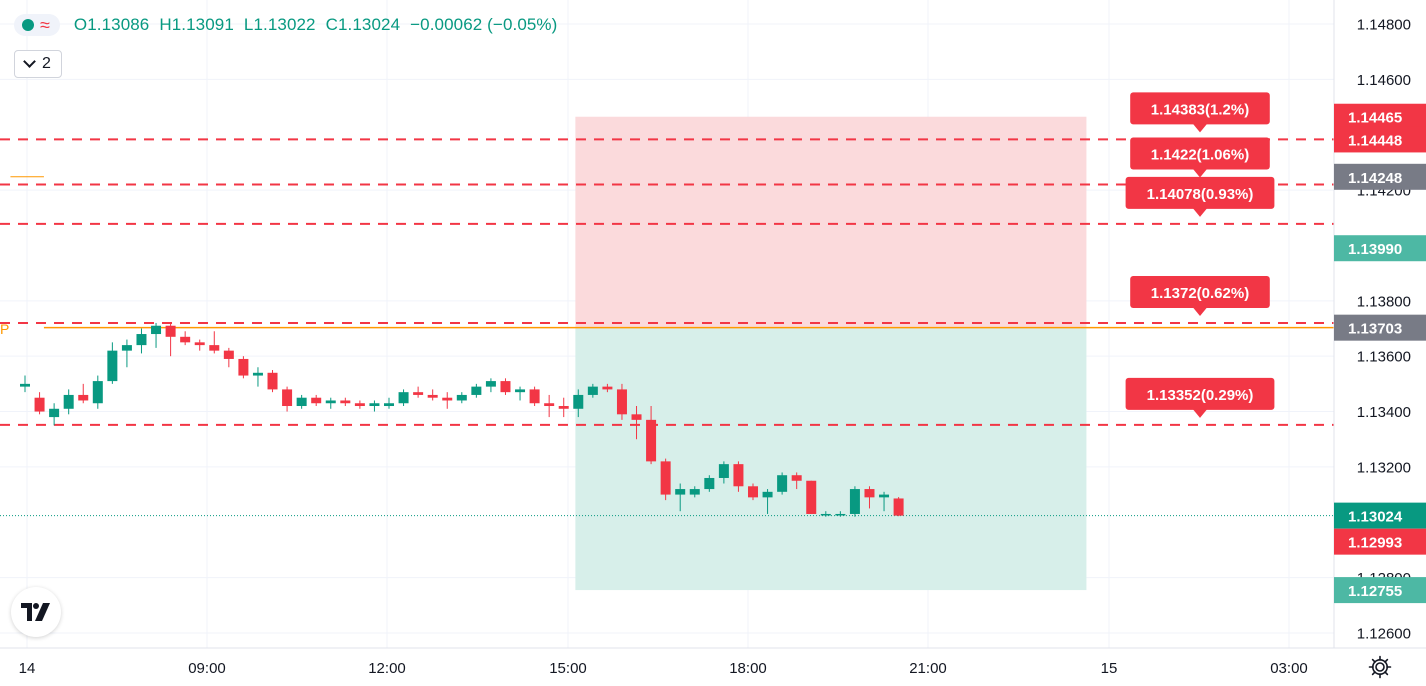  What do you see at coordinates (38, 64) in the screenshot?
I see `collapse-indicators-button: 2` at bounding box center [38, 64].